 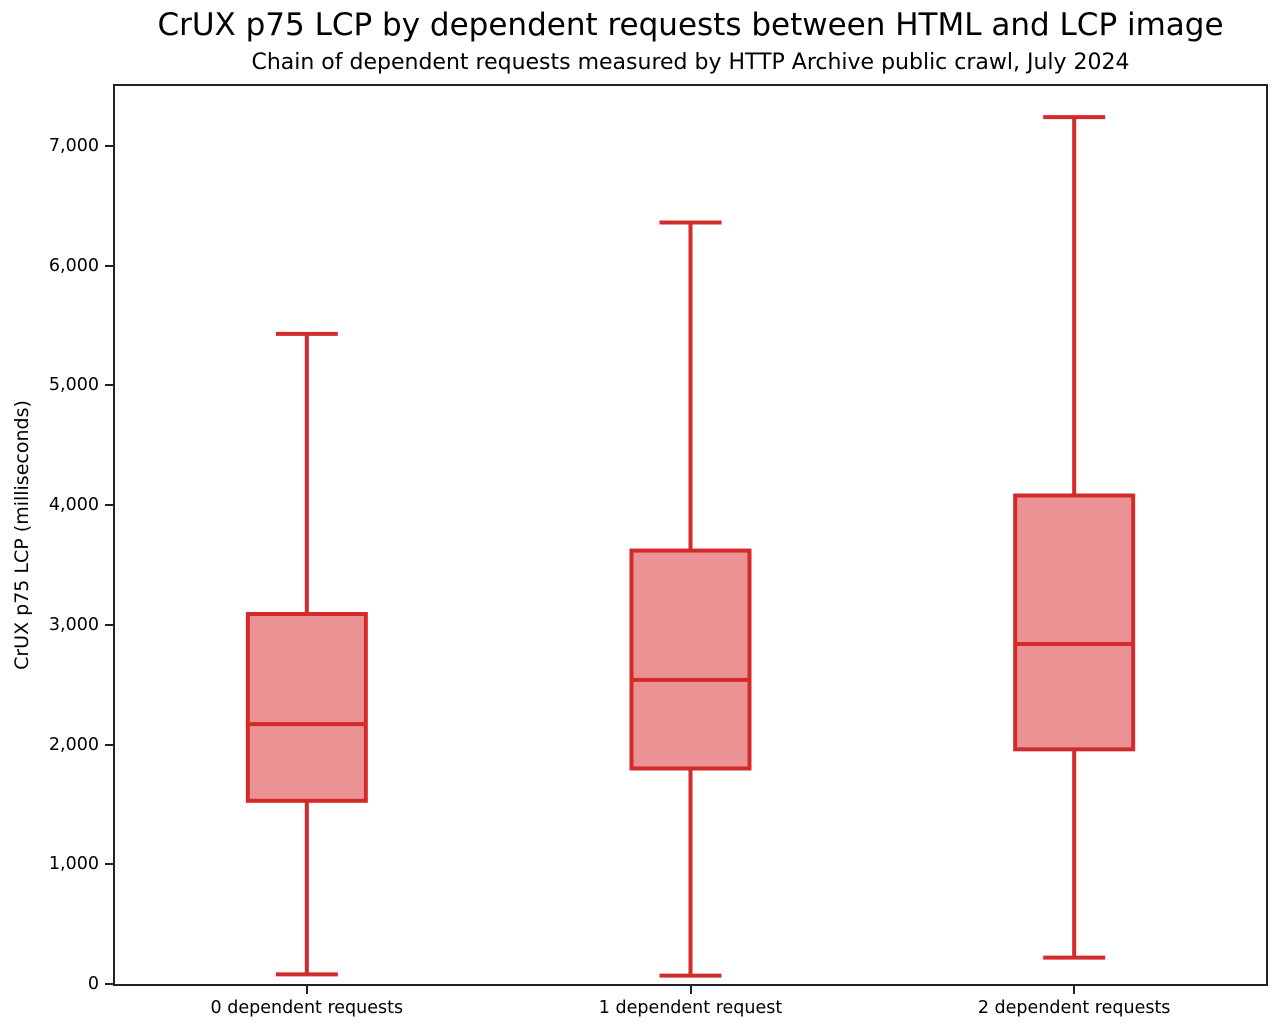 What do you see at coordinates (307, 1008) in the screenshot?
I see `x-tick-label: 0 dependent requests` at bounding box center [307, 1008].